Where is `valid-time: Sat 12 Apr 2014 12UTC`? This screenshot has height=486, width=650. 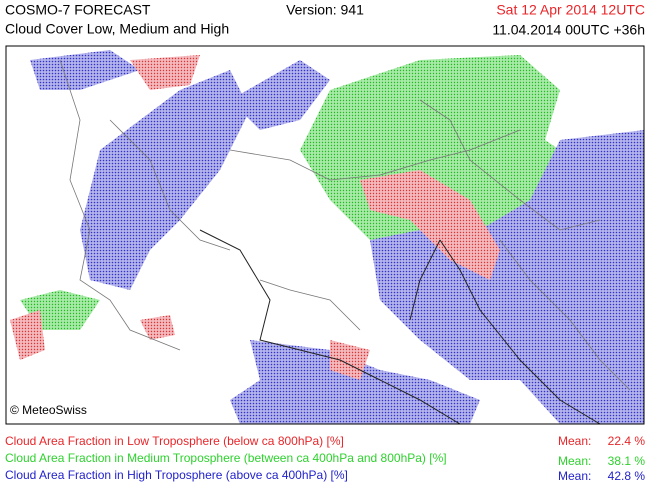
valid-time: Sat 12 Apr 2014 12UTC is located at coordinates (570, 10).